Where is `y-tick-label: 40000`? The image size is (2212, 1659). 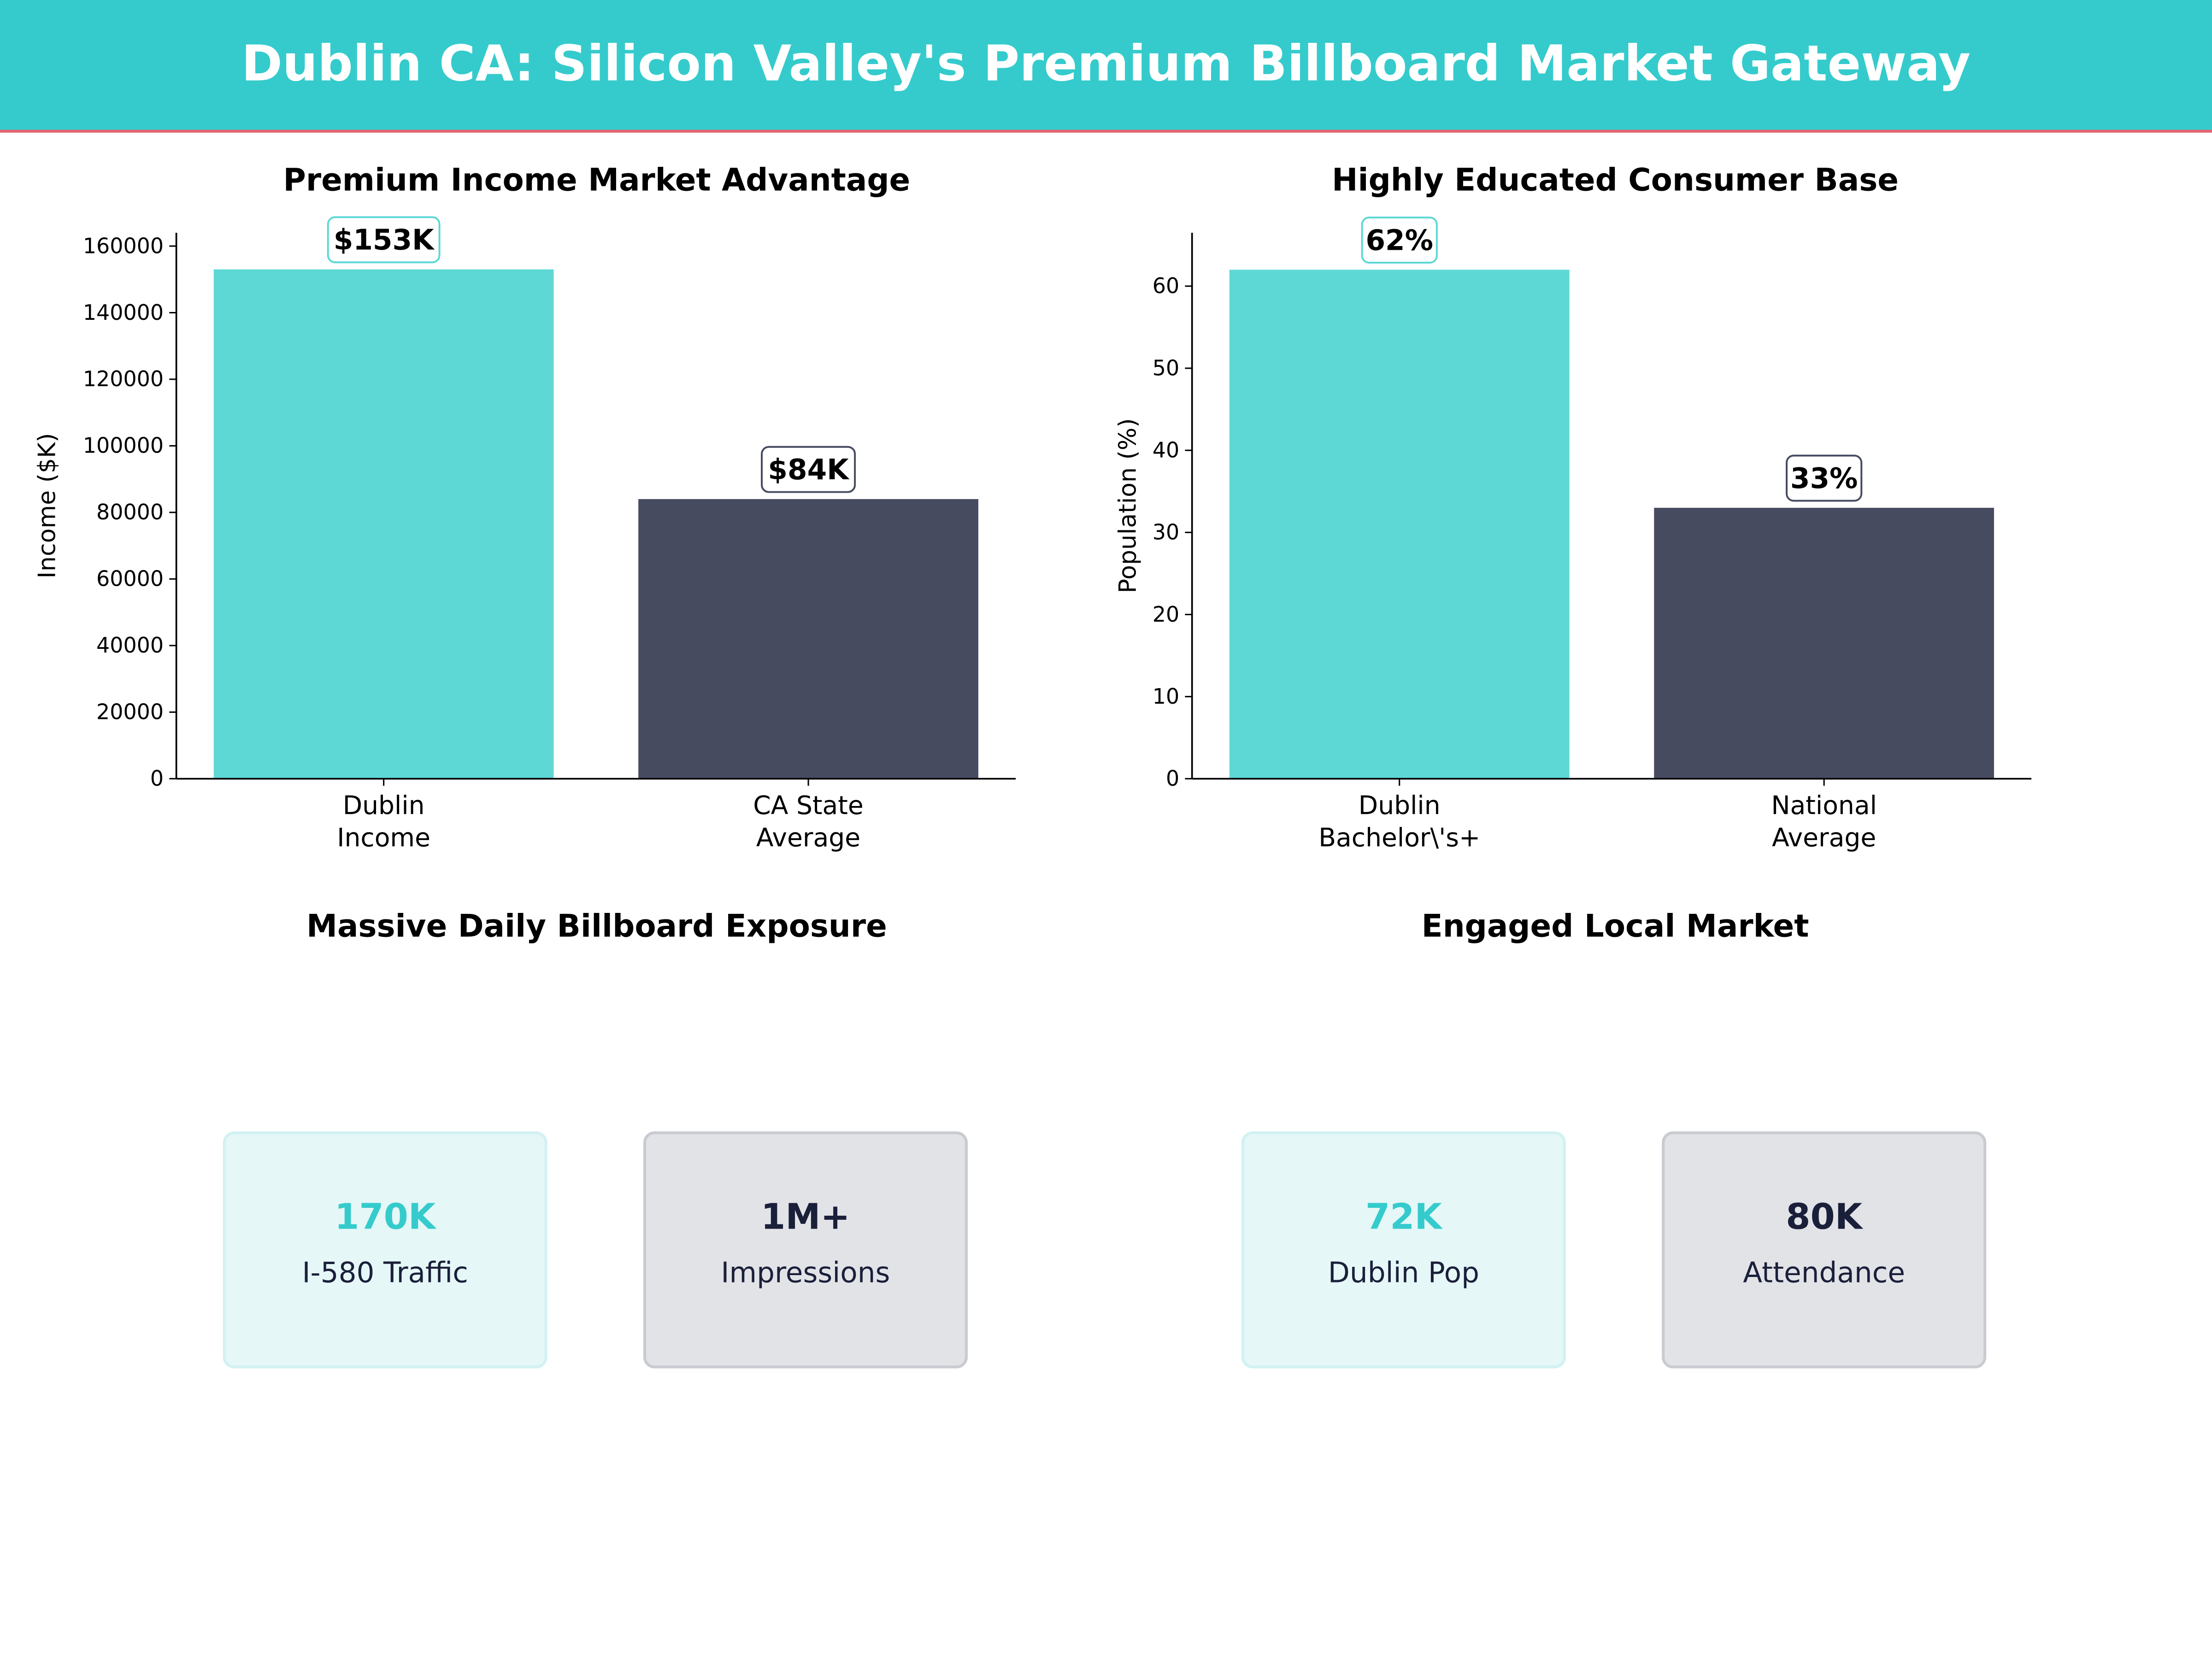 y-tick-label: 40000 is located at coordinates (130, 645).